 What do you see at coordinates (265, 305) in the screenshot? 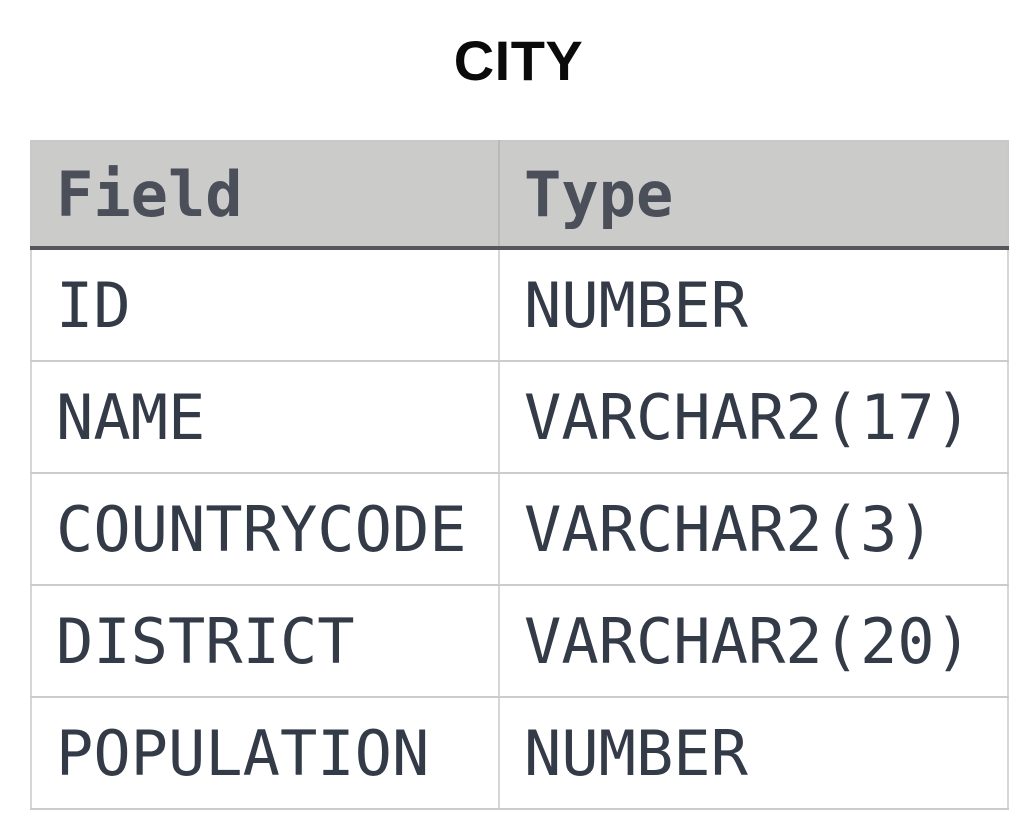
I see `field-cell: ID` at bounding box center [265, 305].